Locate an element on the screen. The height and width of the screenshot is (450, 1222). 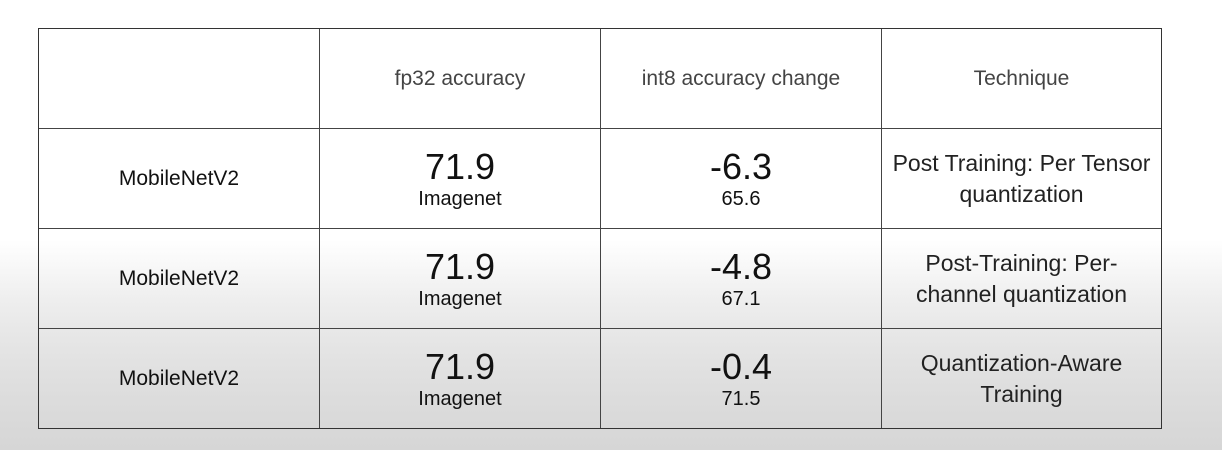
int8-accuracy-value: 65.6 is located at coordinates (741, 198).